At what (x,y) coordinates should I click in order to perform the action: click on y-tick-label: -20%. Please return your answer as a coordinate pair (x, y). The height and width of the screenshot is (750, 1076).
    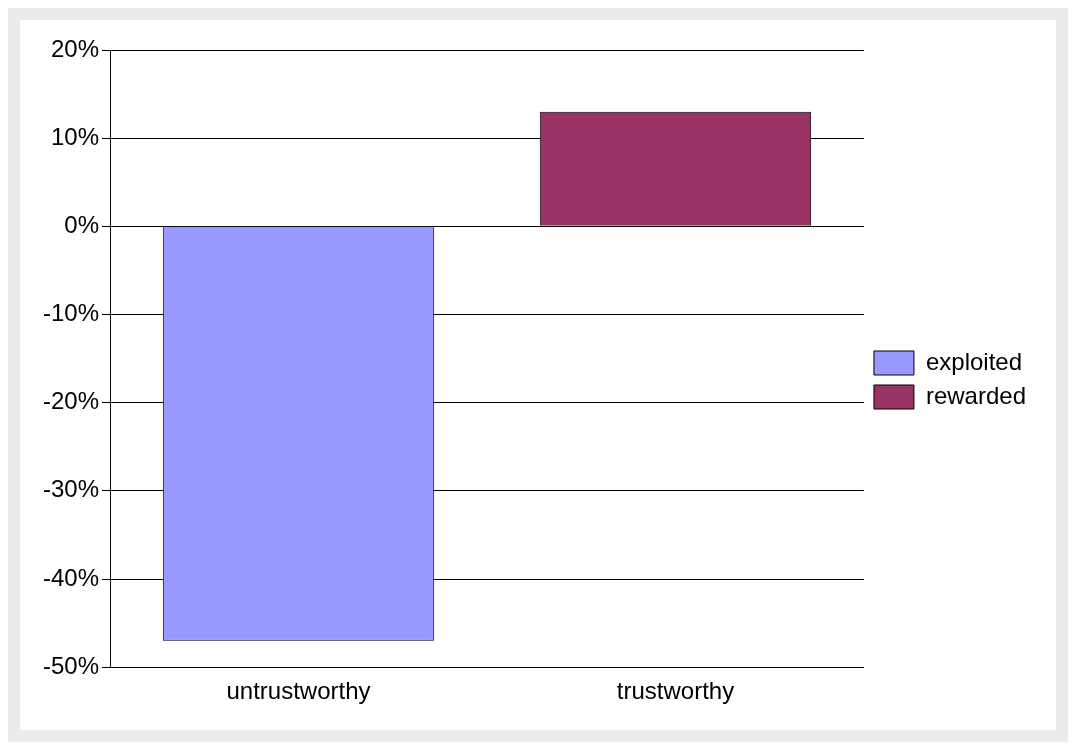
    Looking at the image, I should click on (71, 401).